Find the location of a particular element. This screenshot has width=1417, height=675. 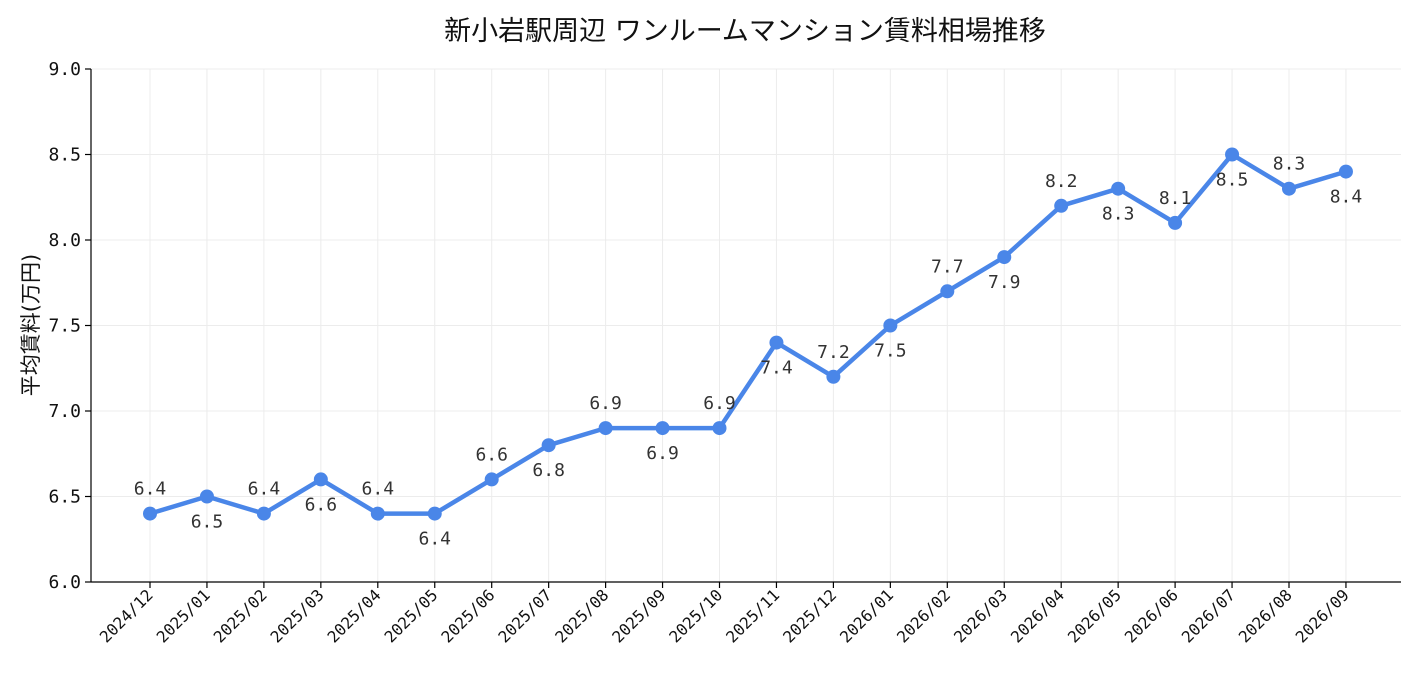

data-label: 8.1 is located at coordinates (1175, 198).